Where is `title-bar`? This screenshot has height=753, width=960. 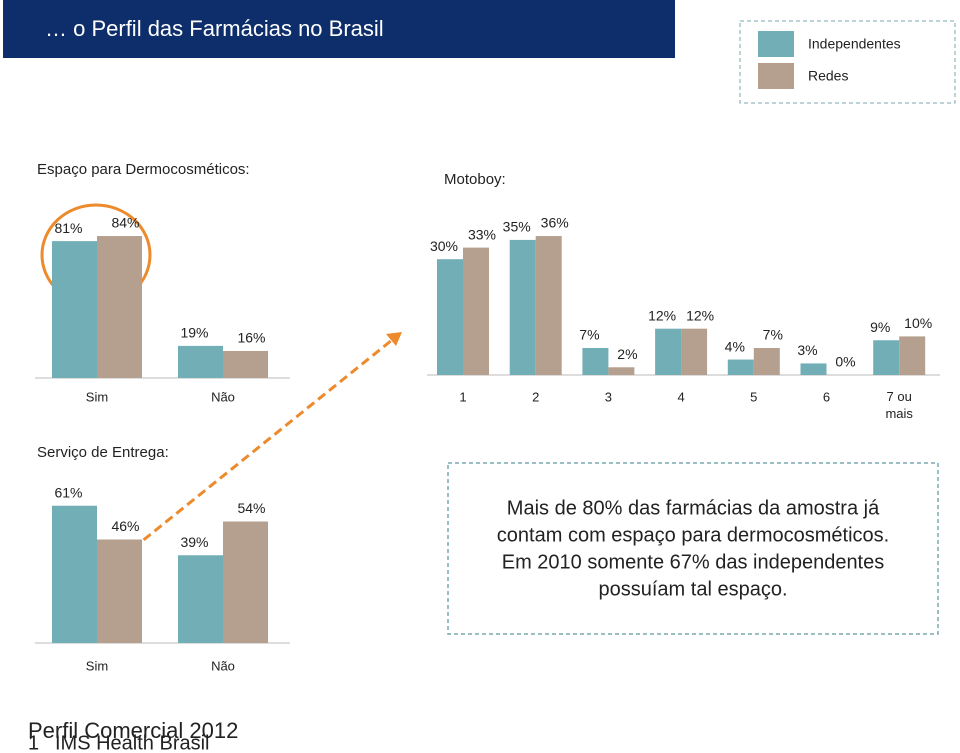 title-bar is located at coordinates (339, 29).